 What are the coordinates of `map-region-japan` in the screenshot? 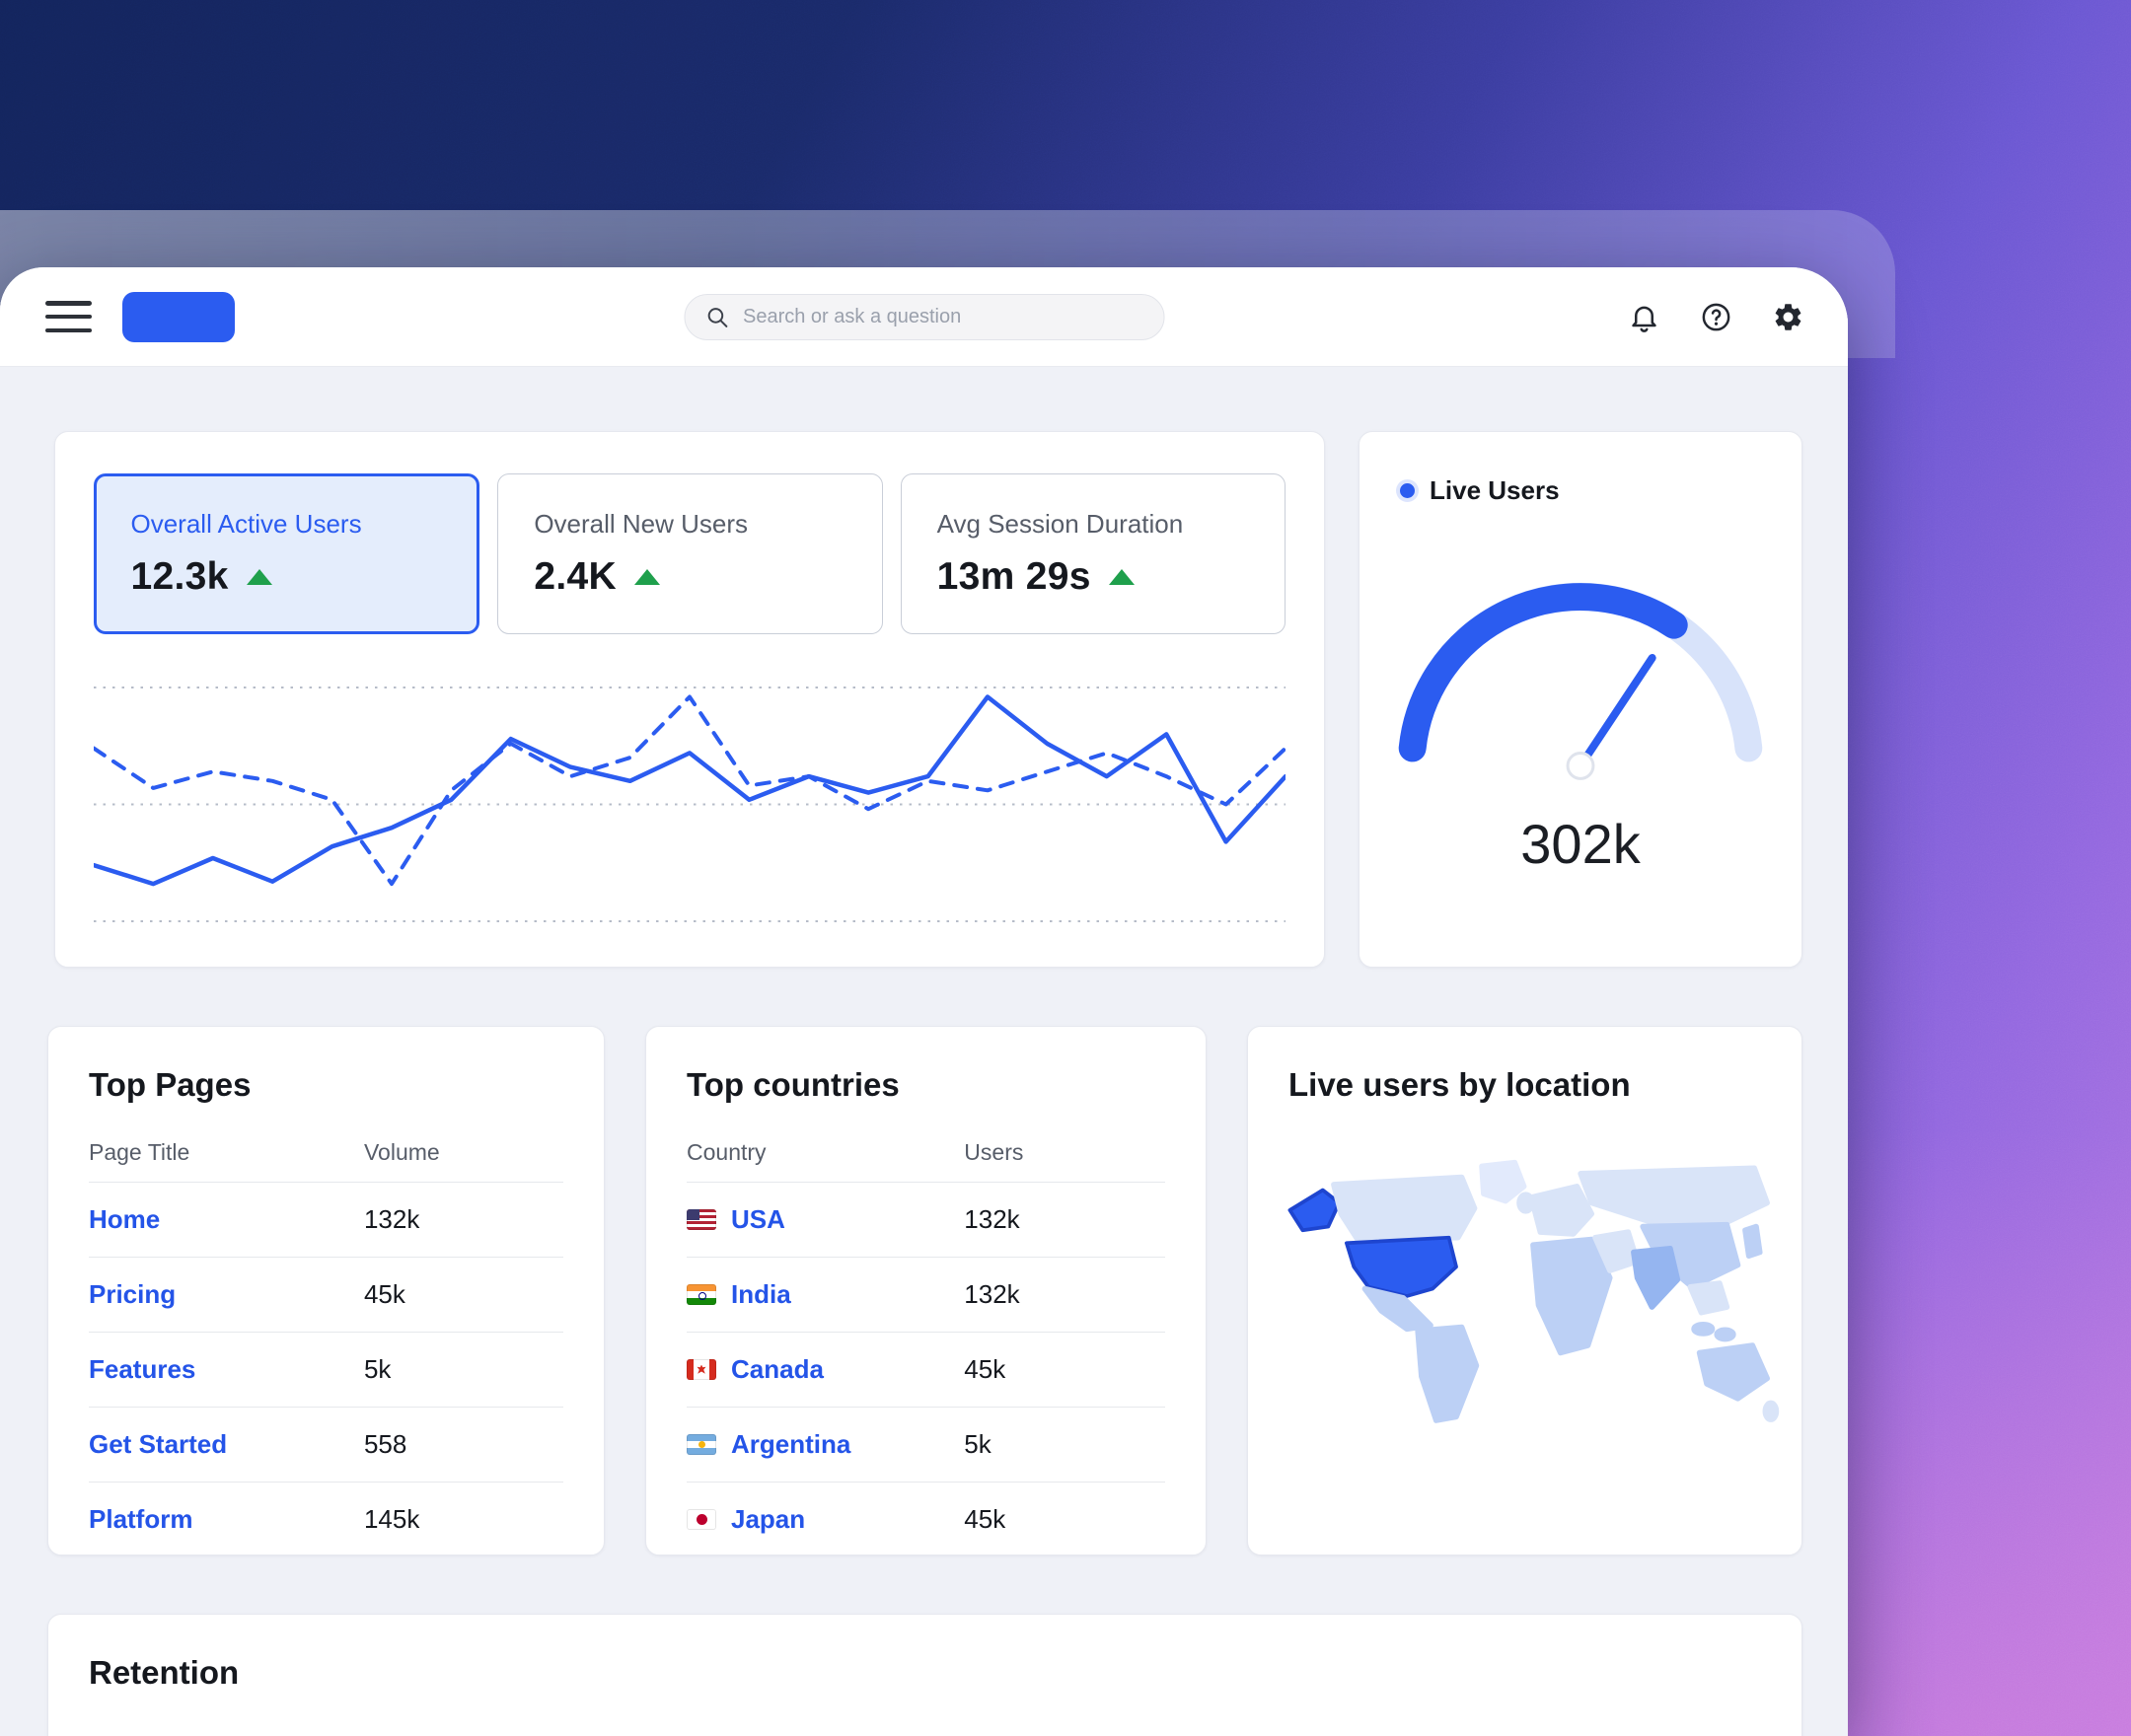 It's located at (1752, 1241).